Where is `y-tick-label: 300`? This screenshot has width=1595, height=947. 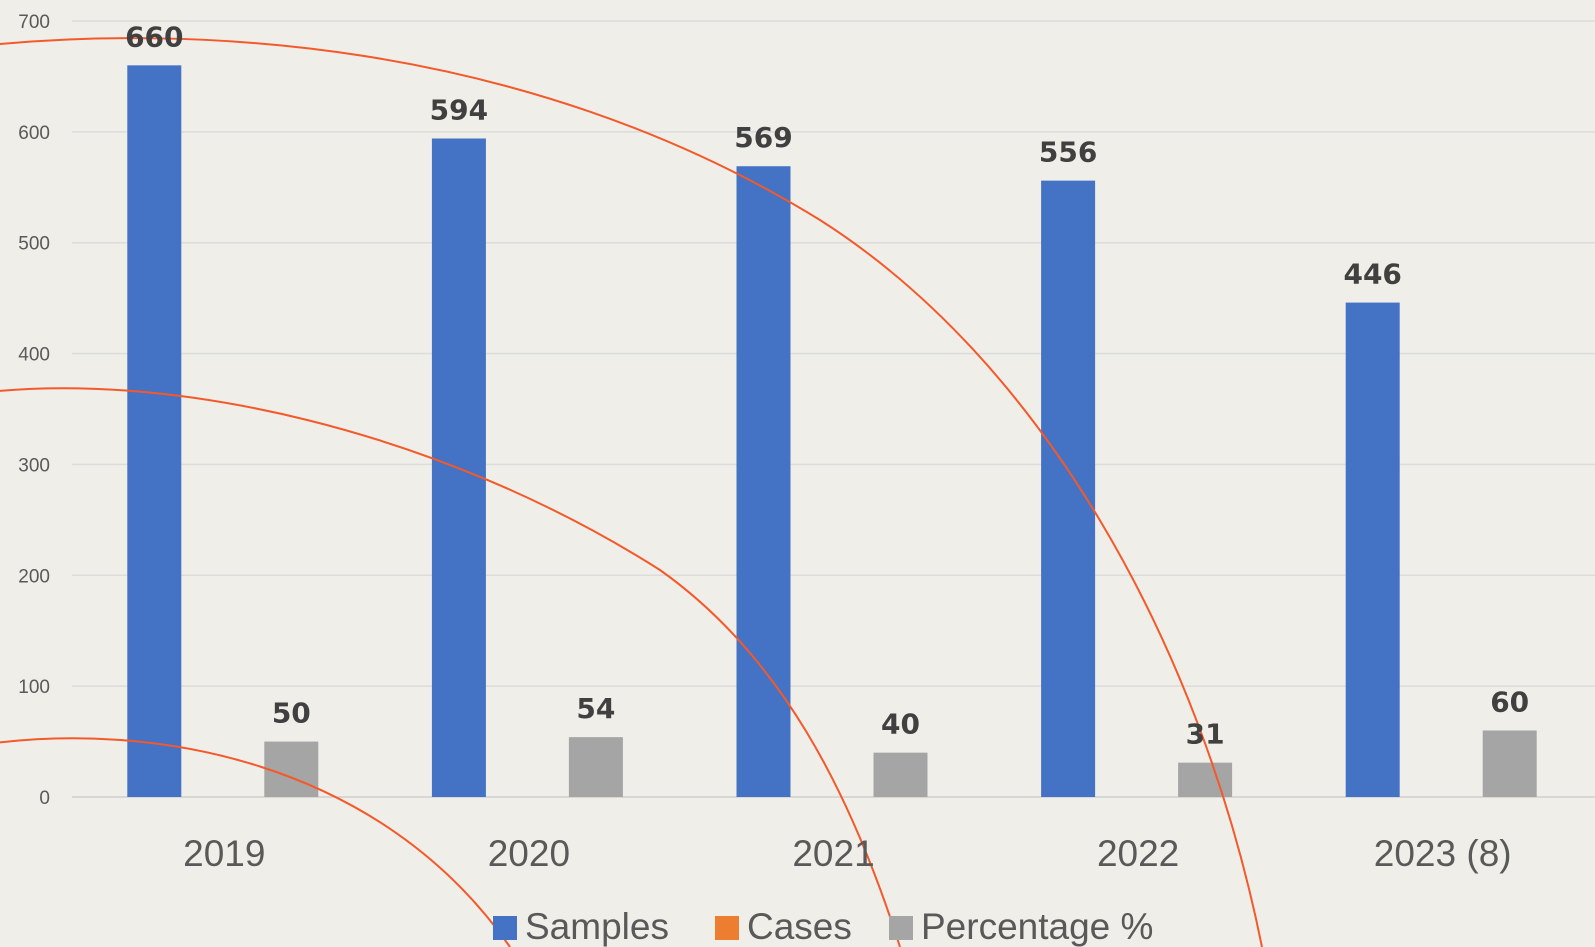 y-tick-label: 300 is located at coordinates (34, 465).